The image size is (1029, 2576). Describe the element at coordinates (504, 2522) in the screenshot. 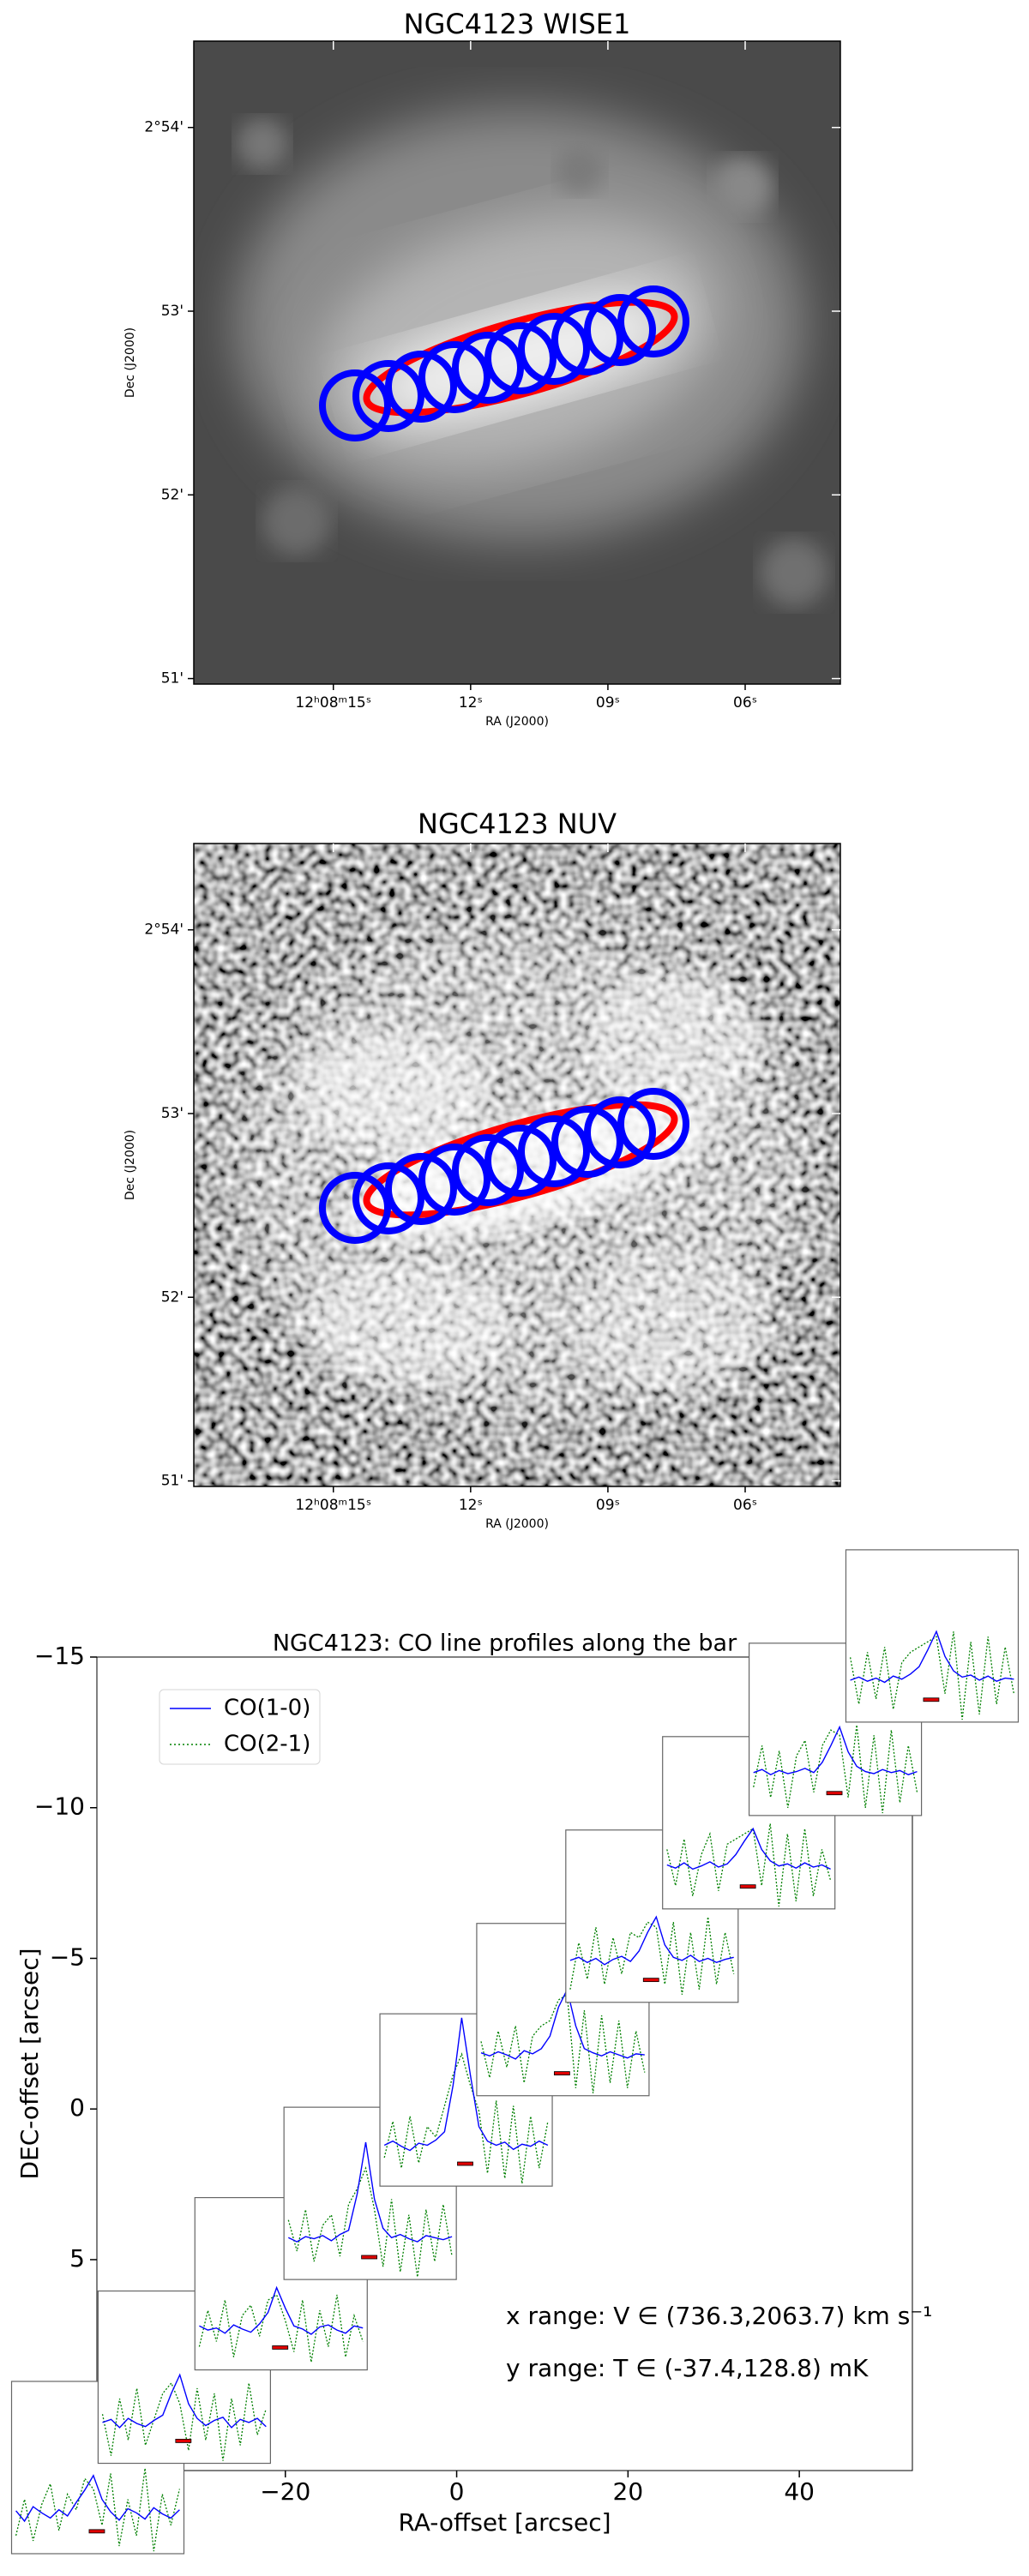

I see `x-axis-label: RA-offset [arcsec]` at that location.